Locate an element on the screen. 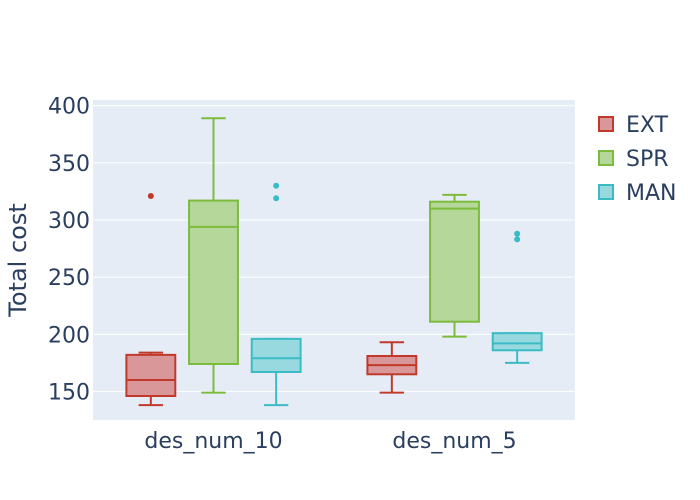  x-axis-ticks: des_num_10 des_num_5 is located at coordinates (330, 441).